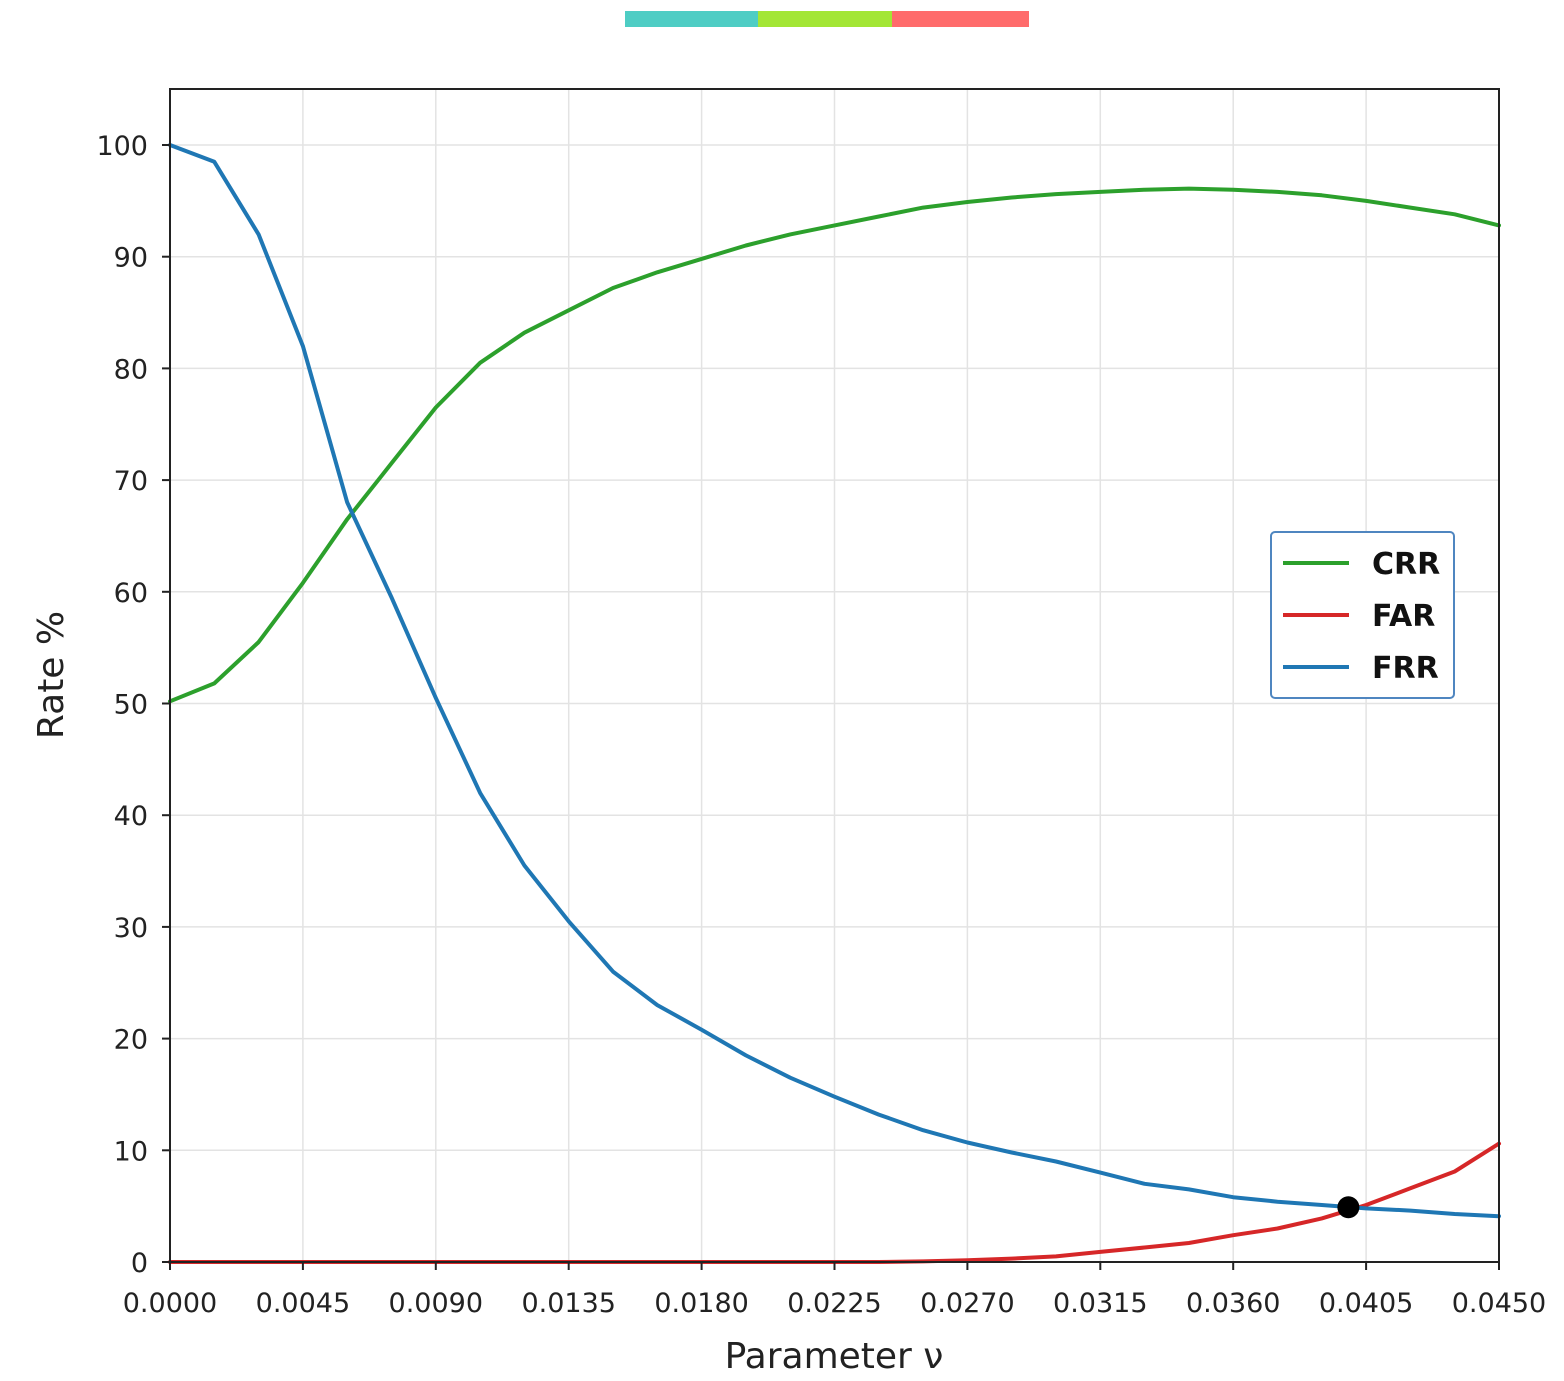 The width and height of the screenshot is (1564, 1381). Describe the element at coordinates (131, 369) in the screenshot. I see `y-tick-label: 80` at that location.